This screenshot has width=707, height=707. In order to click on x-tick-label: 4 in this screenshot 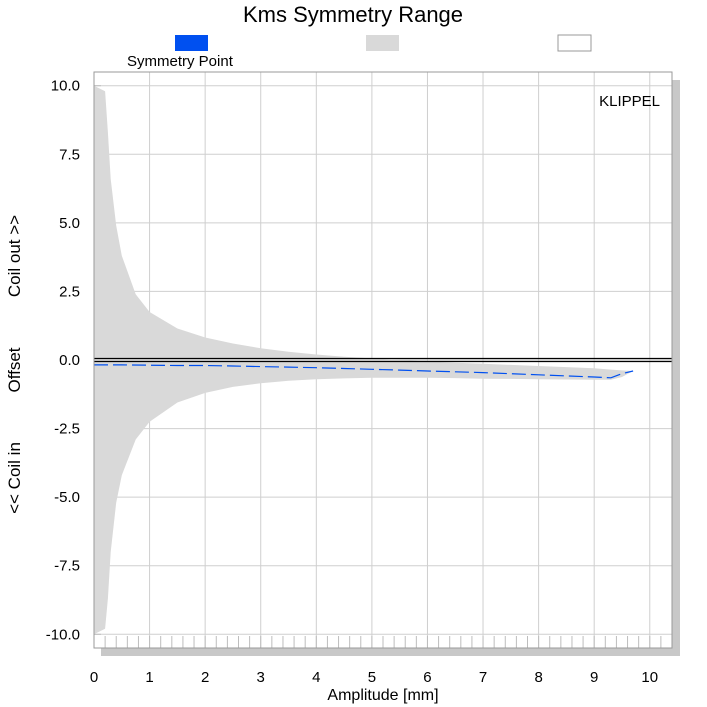, I will do `click(316, 677)`.